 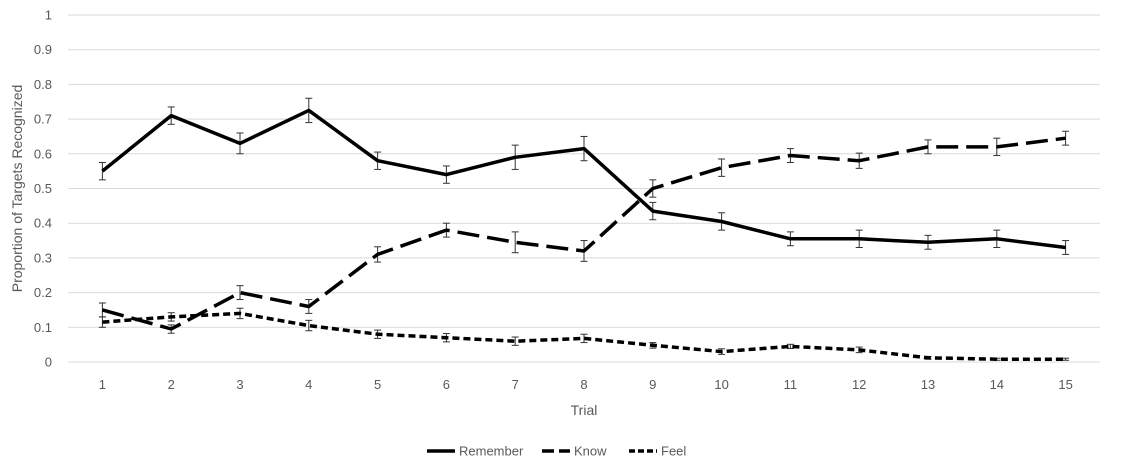 I want to click on legend-item-feel: Feel, so click(x=657, y=451).